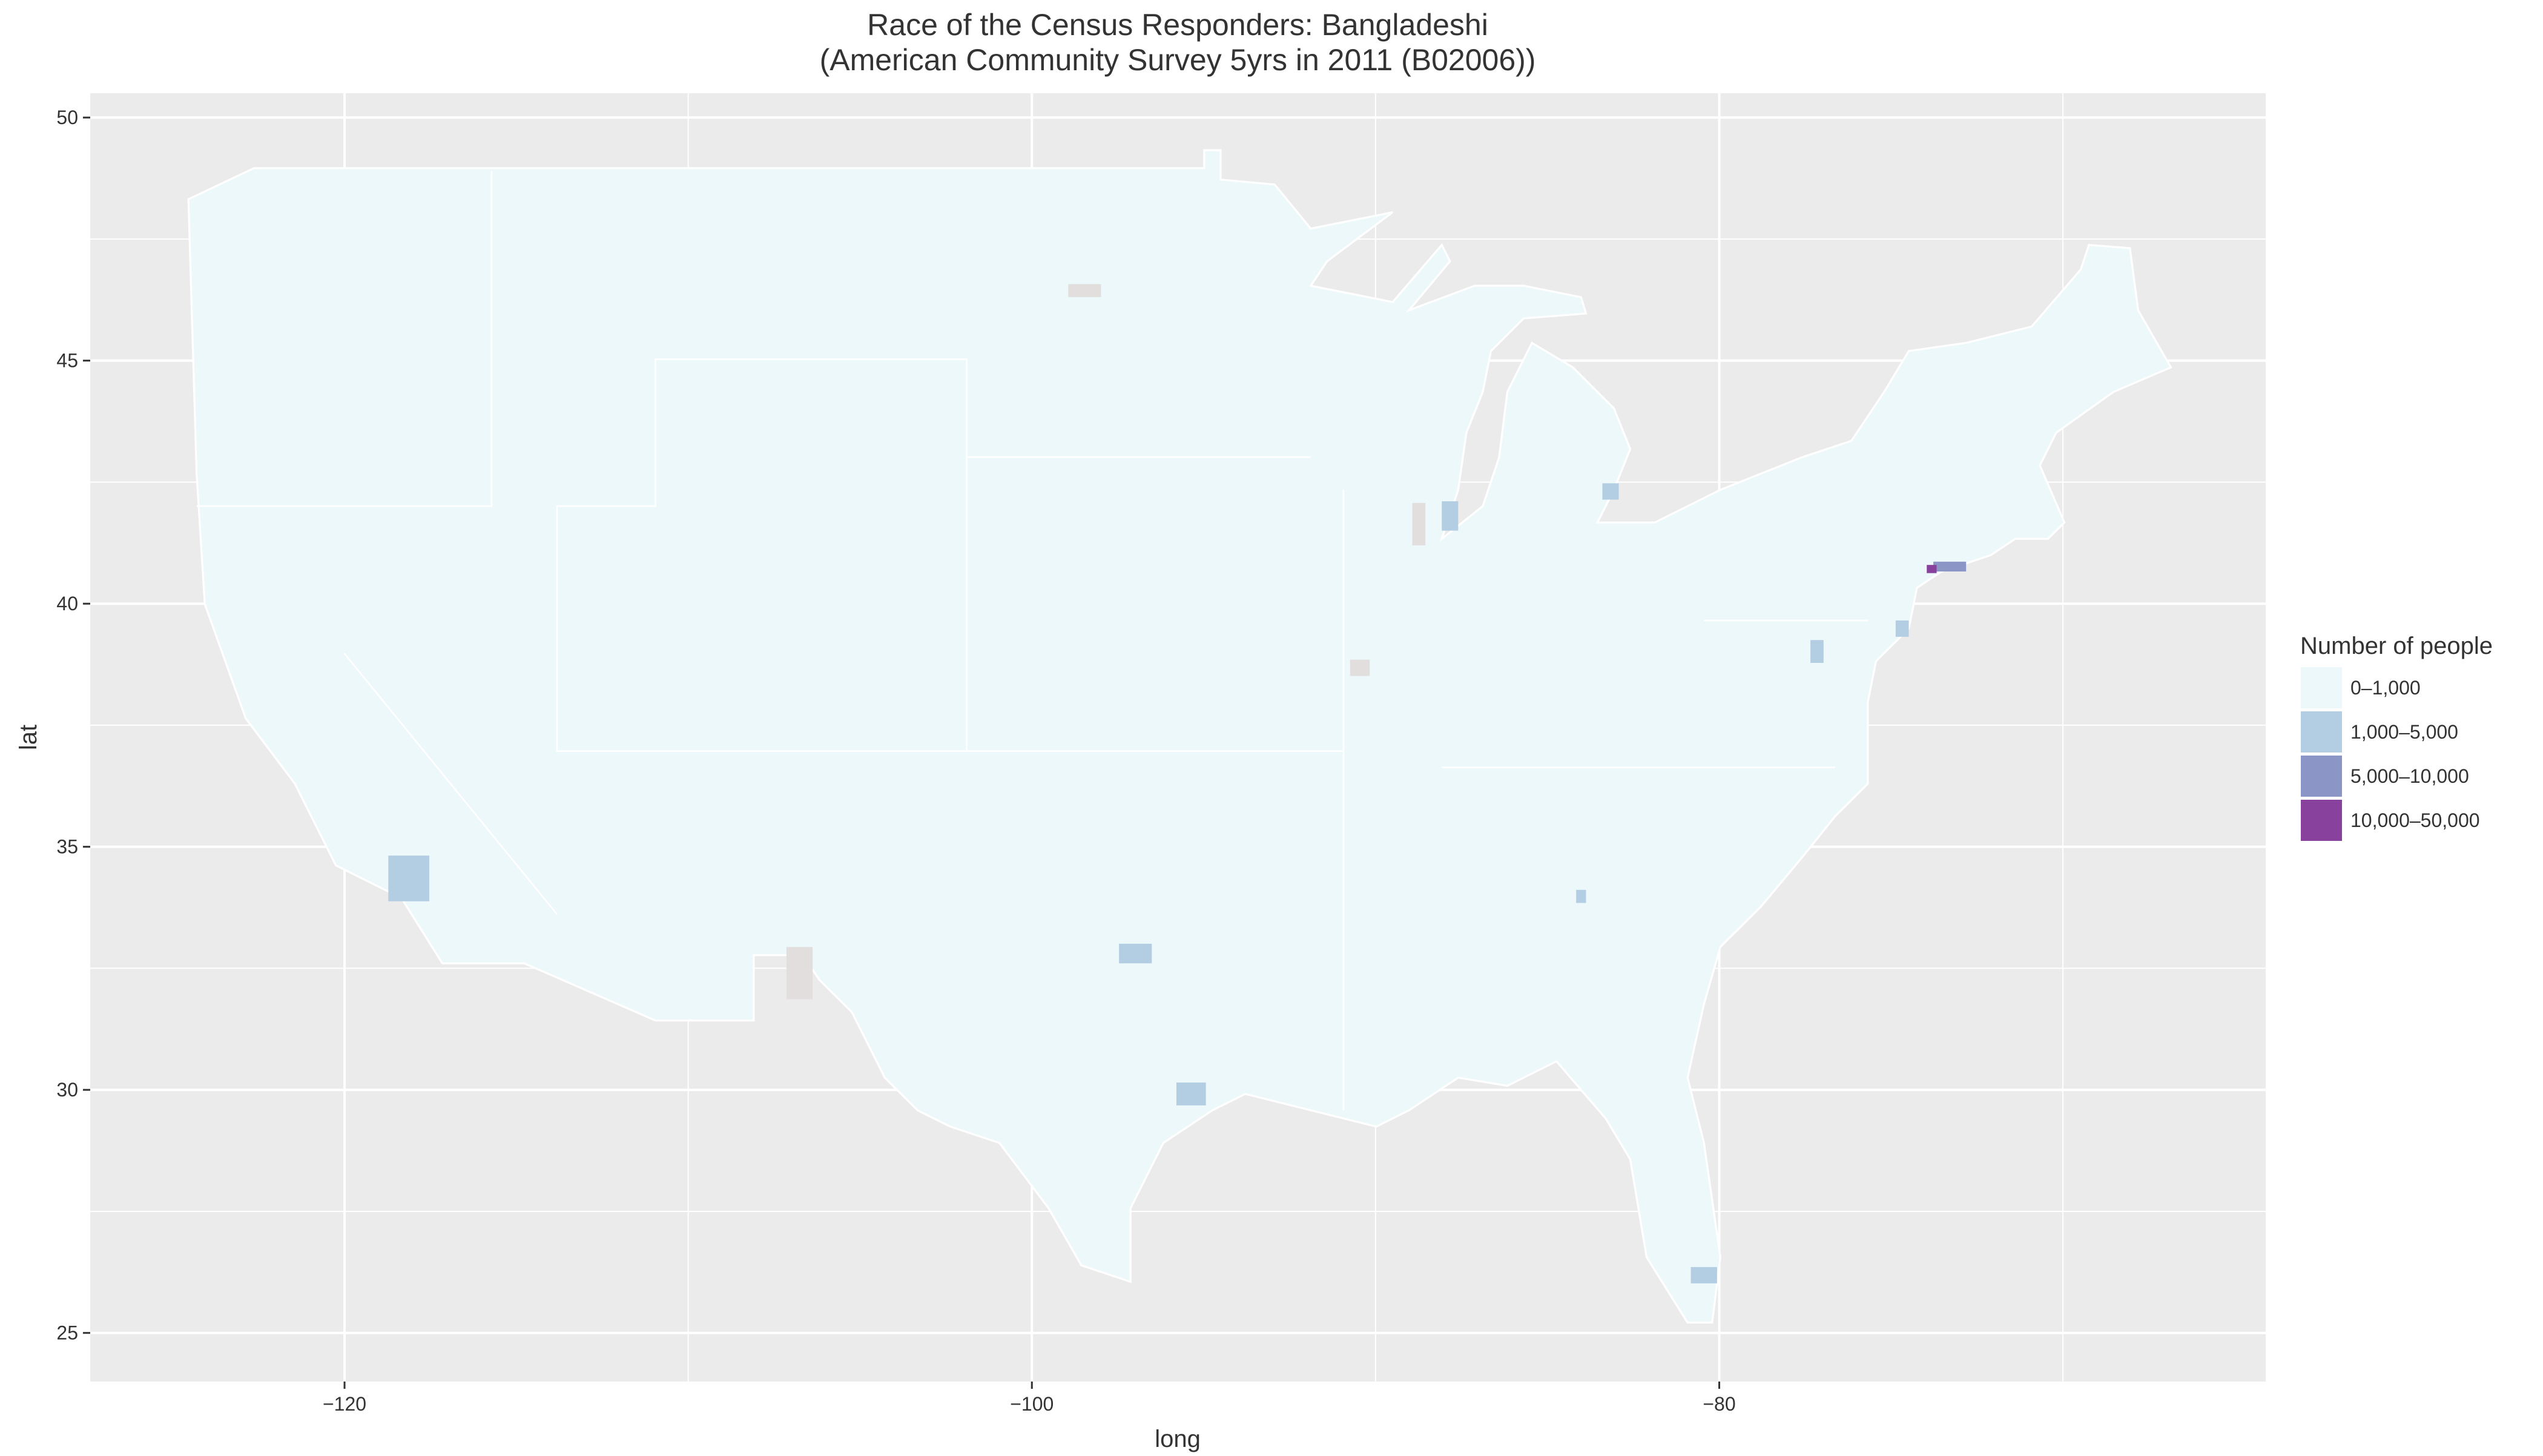 This screenshot has width=2543, height=1456. What do you see at coordinates (67, 1090) in the screenshot?
I see `y-tick-label: 30` at bounding box center [67, 1090].